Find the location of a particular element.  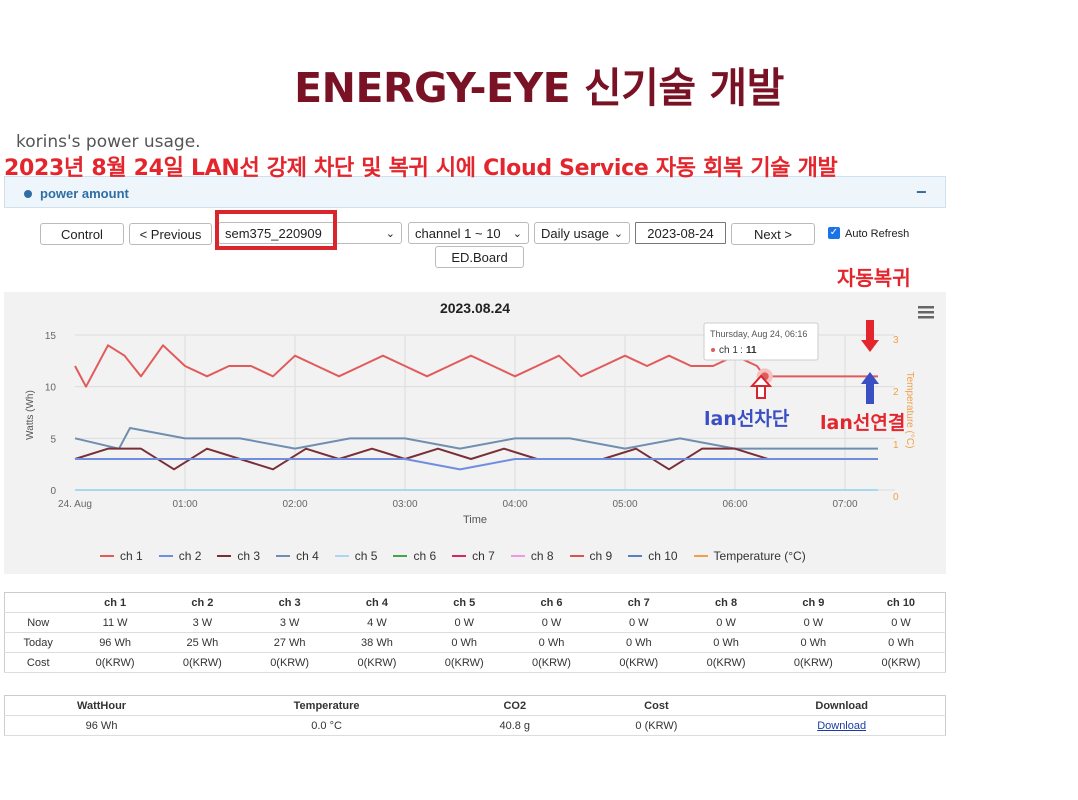

legend-label: ch 7 is located at coordinates (483, 556).